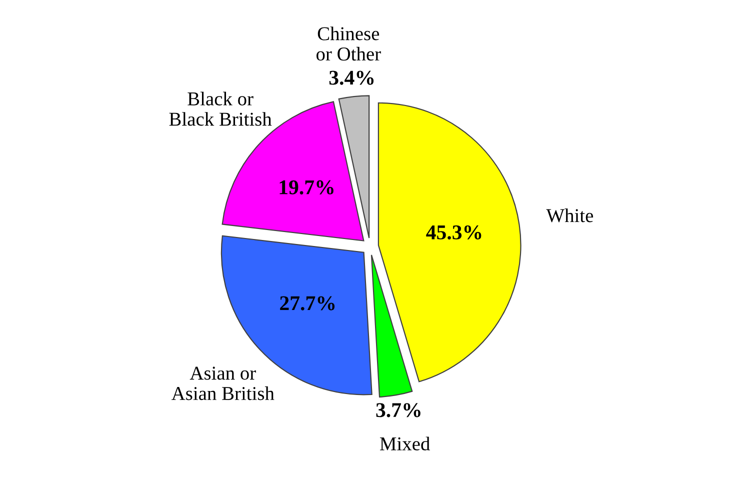  What do you see at coordinates (454, 232) in the screenshot?
I see `data-label: 45.3%` at bounding box center [454, 232].